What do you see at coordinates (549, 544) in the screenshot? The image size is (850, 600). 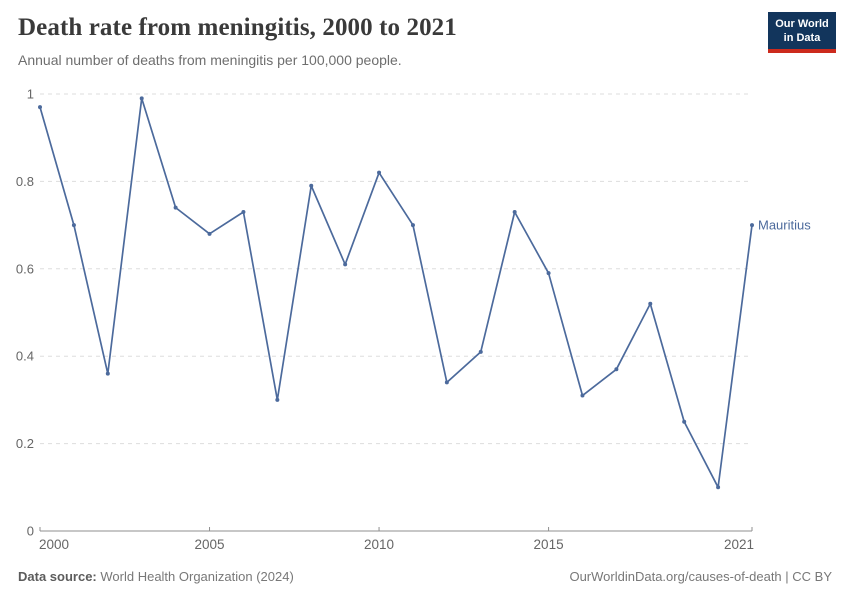 I see `x-tick-label: 2015` at bounding box center [549, 544].